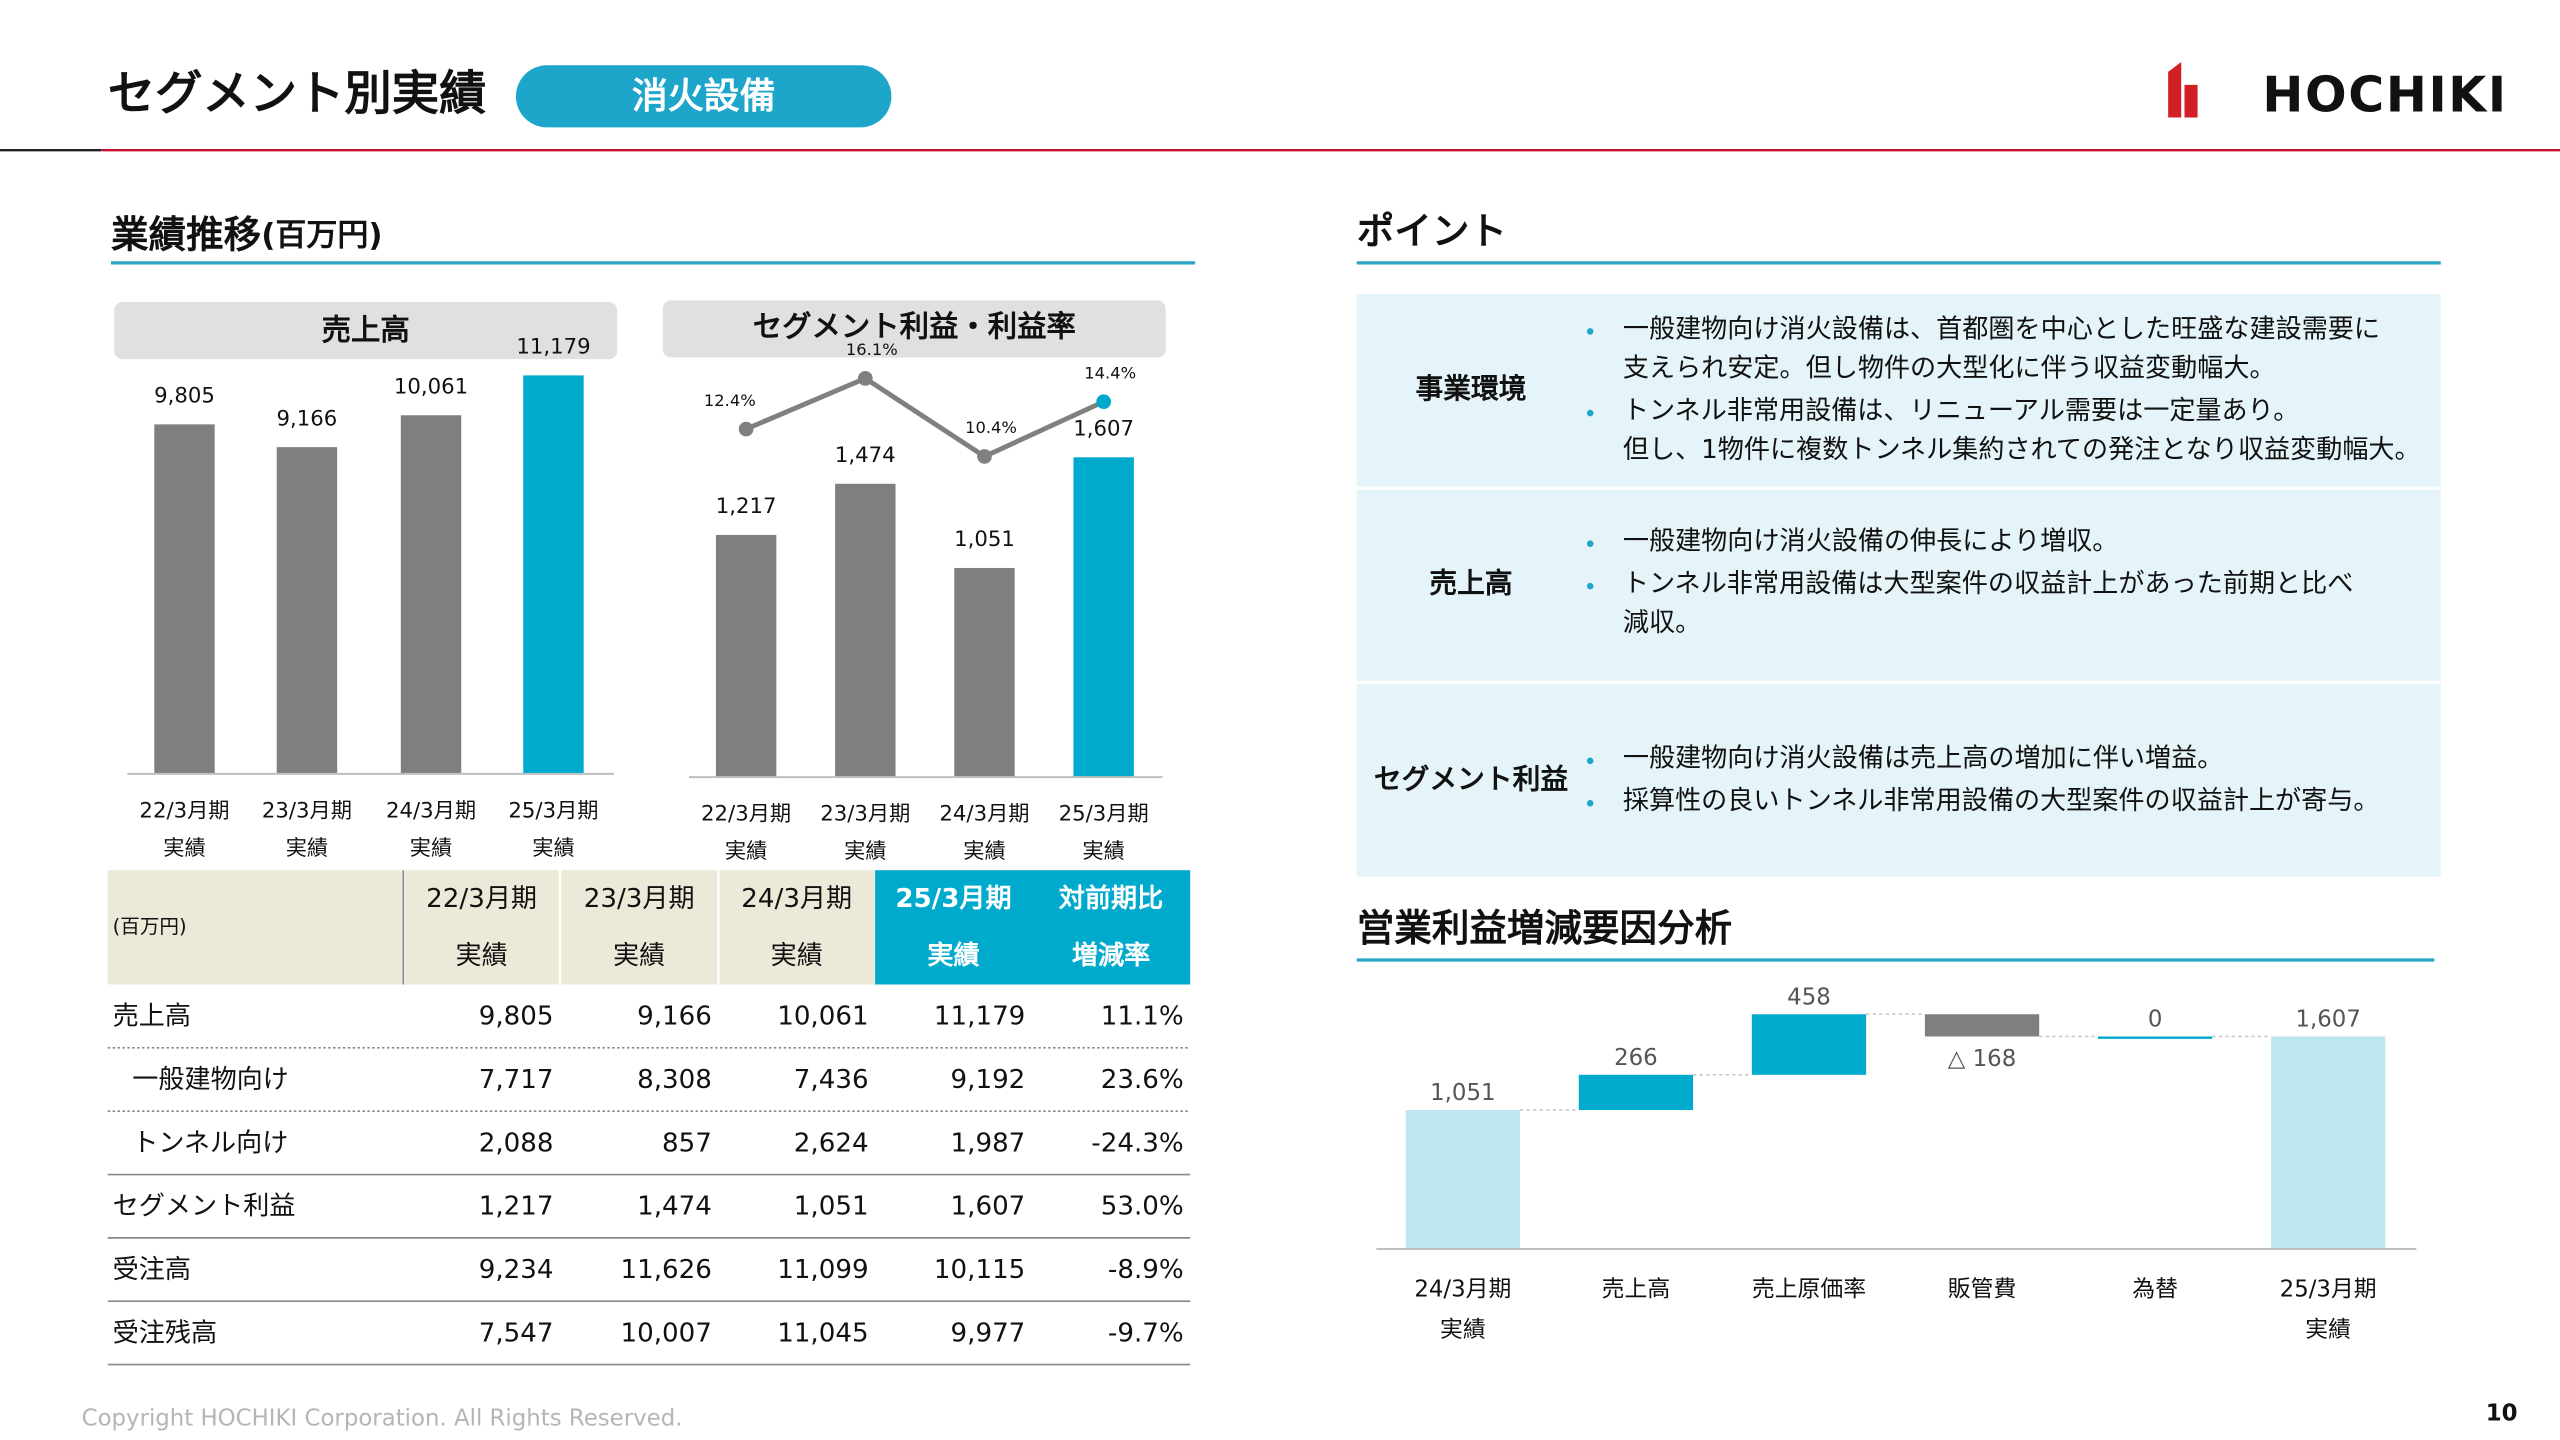  What do you see at coordinates (865, 378) in the screenshot?
I see `marker` at bounding box center [865, 378].